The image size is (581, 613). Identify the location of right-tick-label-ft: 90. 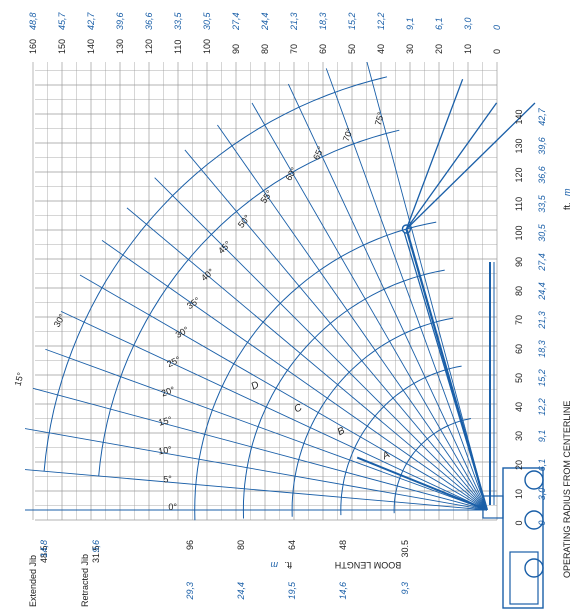
(519, 262).